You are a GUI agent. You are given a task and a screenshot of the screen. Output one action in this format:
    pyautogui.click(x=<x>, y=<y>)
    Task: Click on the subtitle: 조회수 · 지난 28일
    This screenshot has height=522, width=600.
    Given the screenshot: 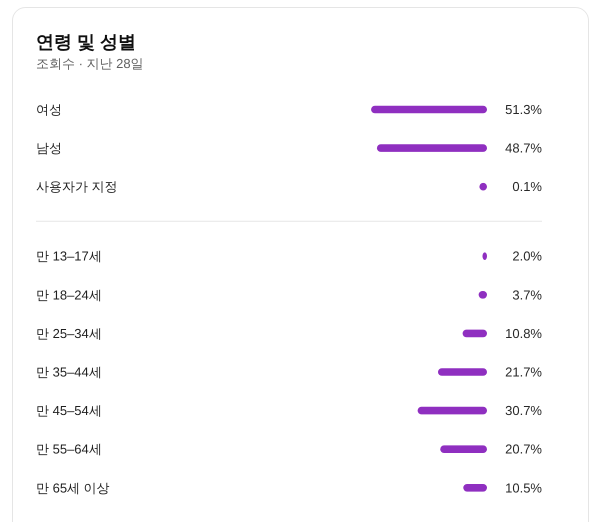 What is the action you would take?
    pyautogui.click(x=90, y=63)
    